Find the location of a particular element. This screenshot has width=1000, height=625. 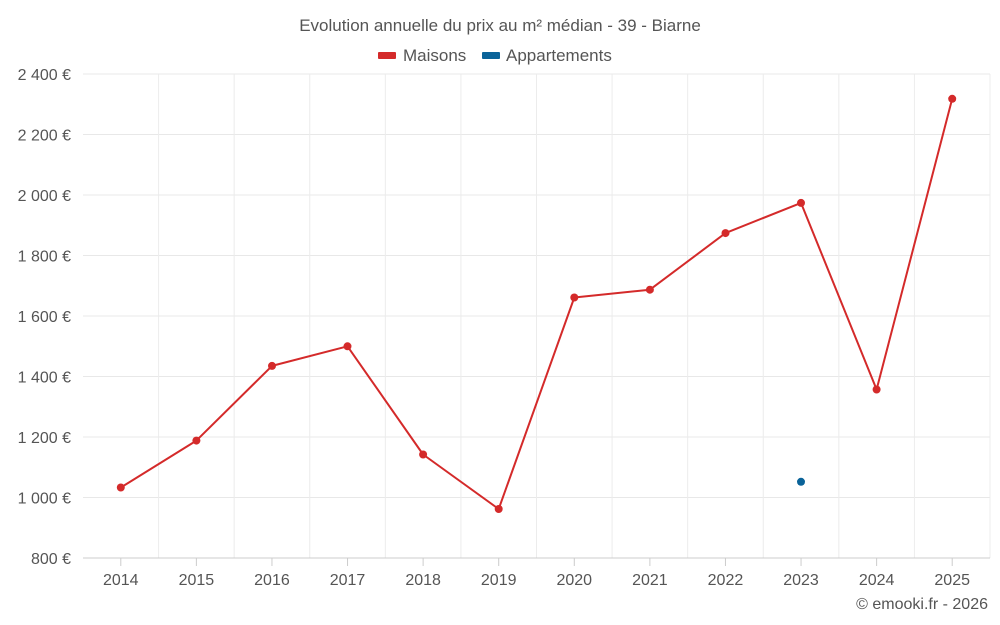

legend-item-appartements: Appartements is located at coordinates (547, 55).